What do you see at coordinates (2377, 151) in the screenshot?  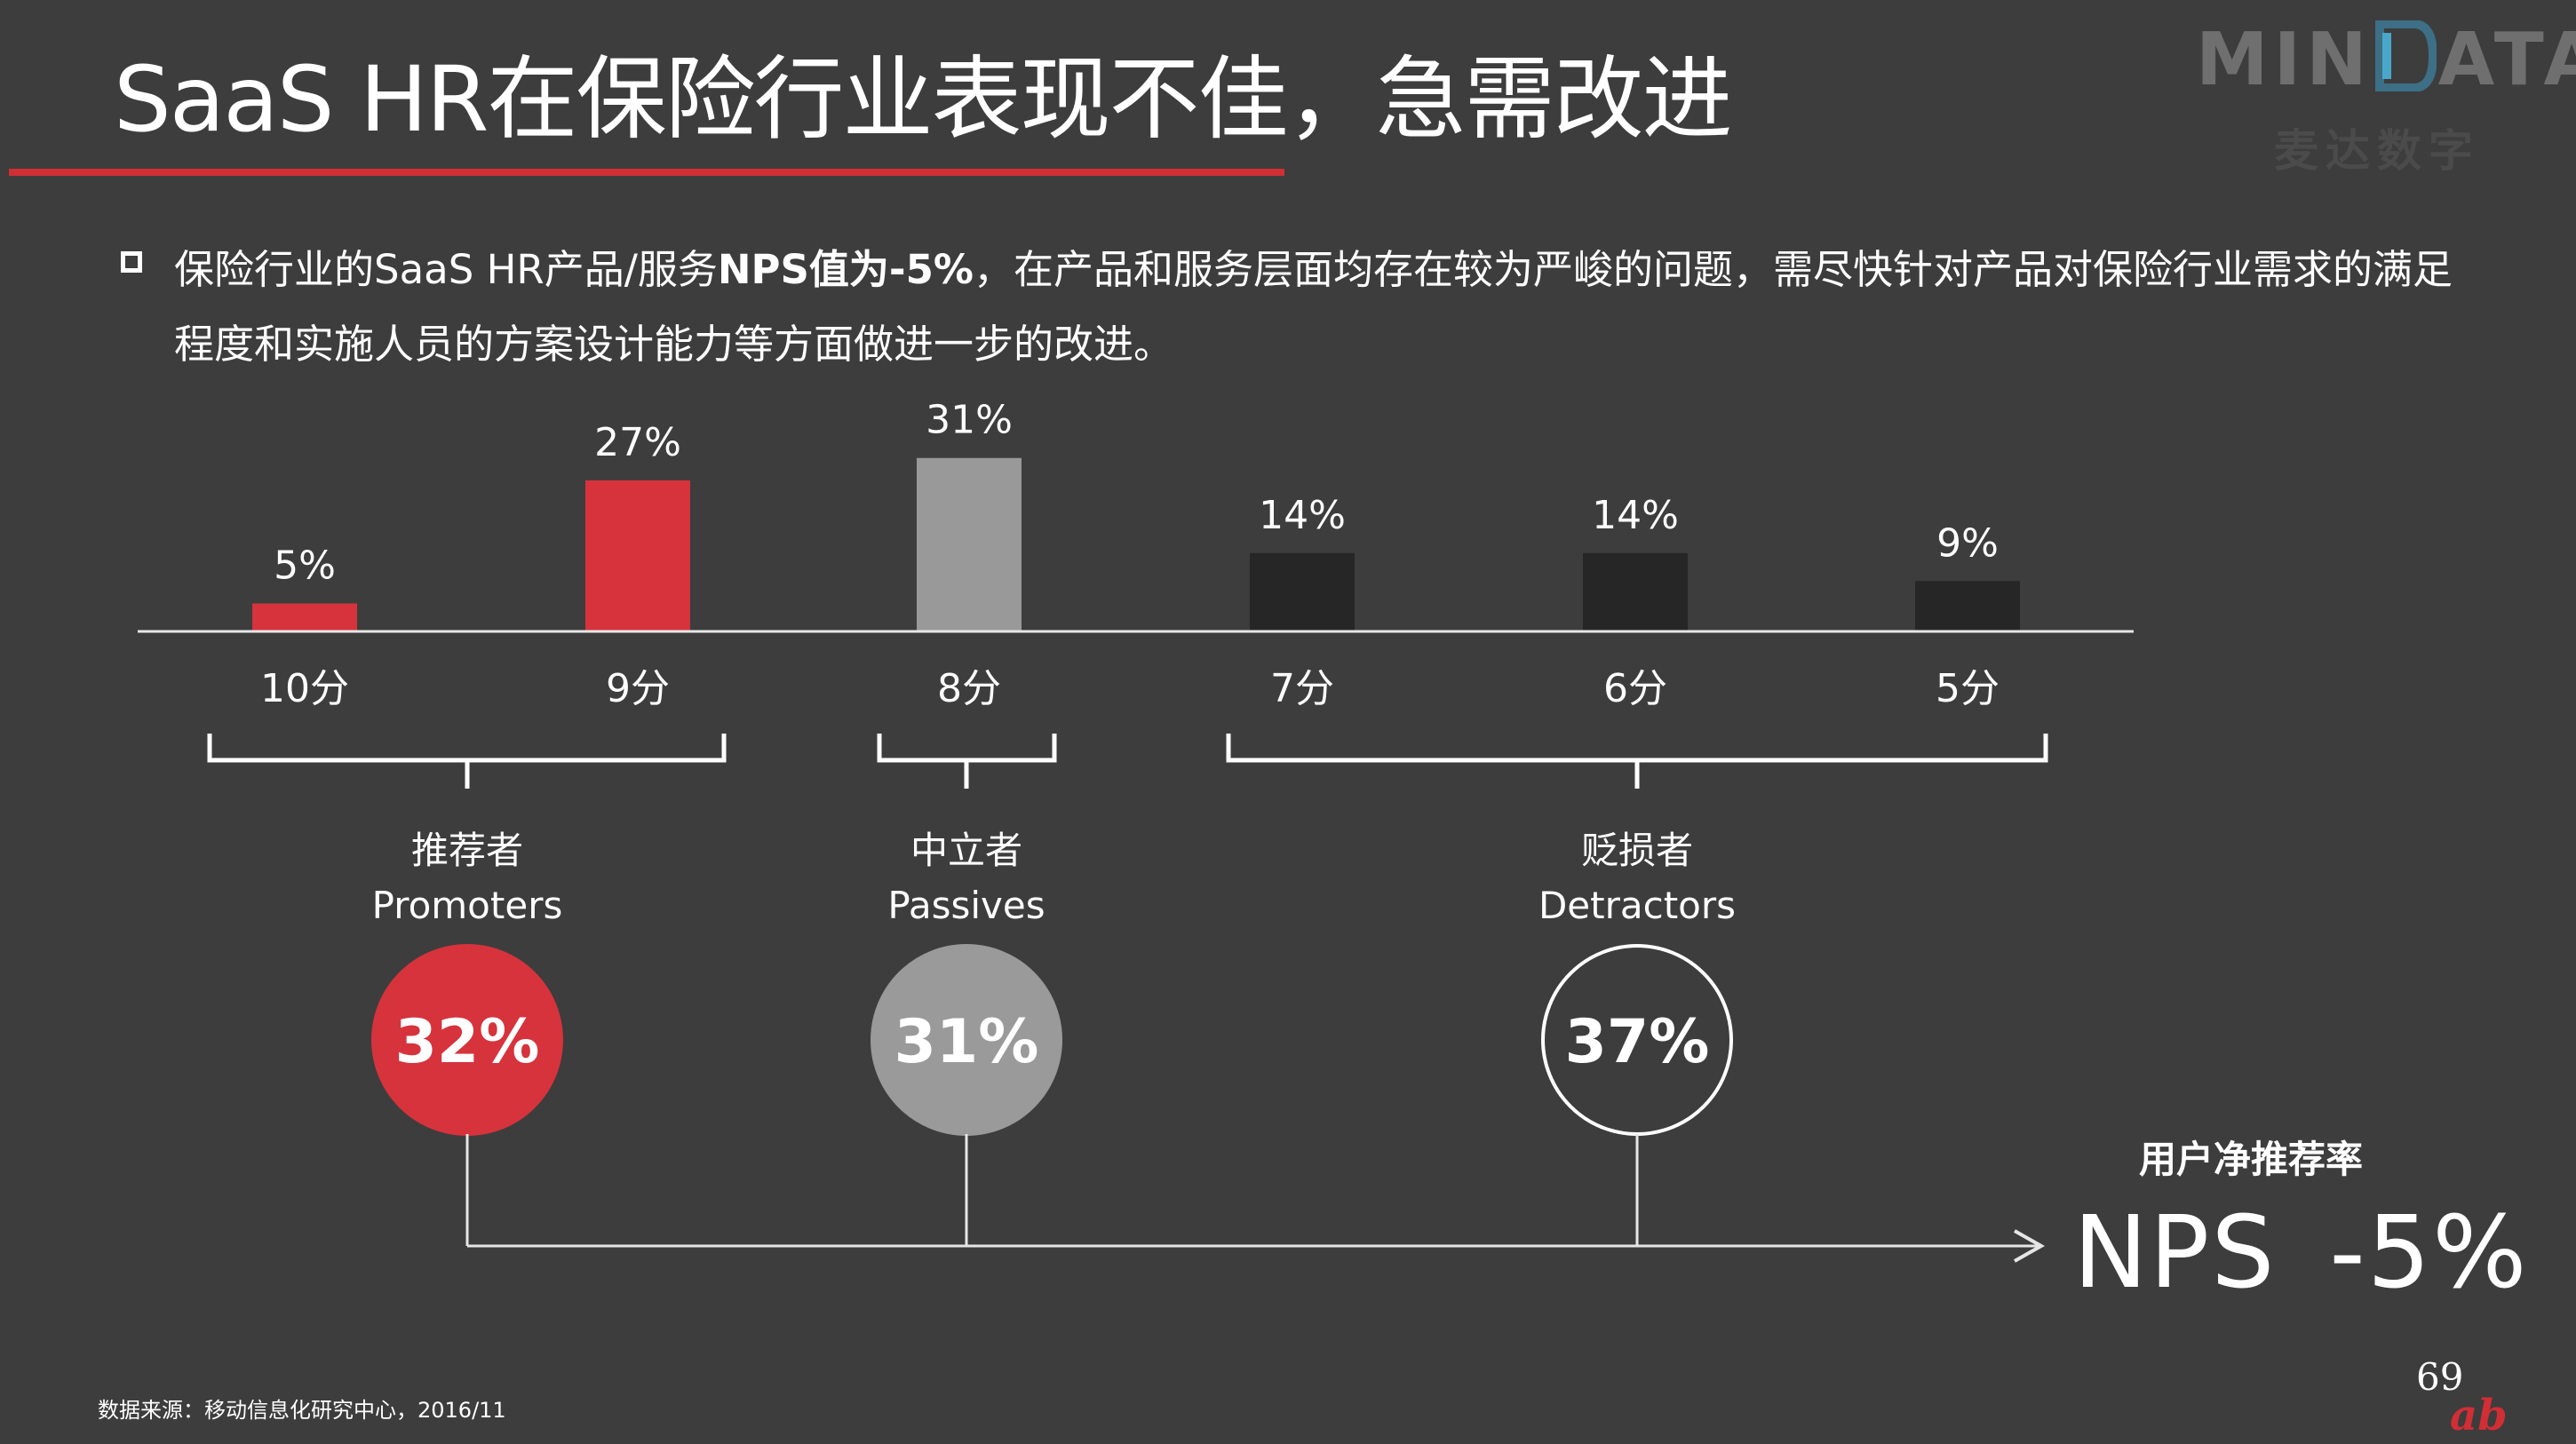 I see `logo-subtitle: 麦达数字` at bounding box center [2377, 151].